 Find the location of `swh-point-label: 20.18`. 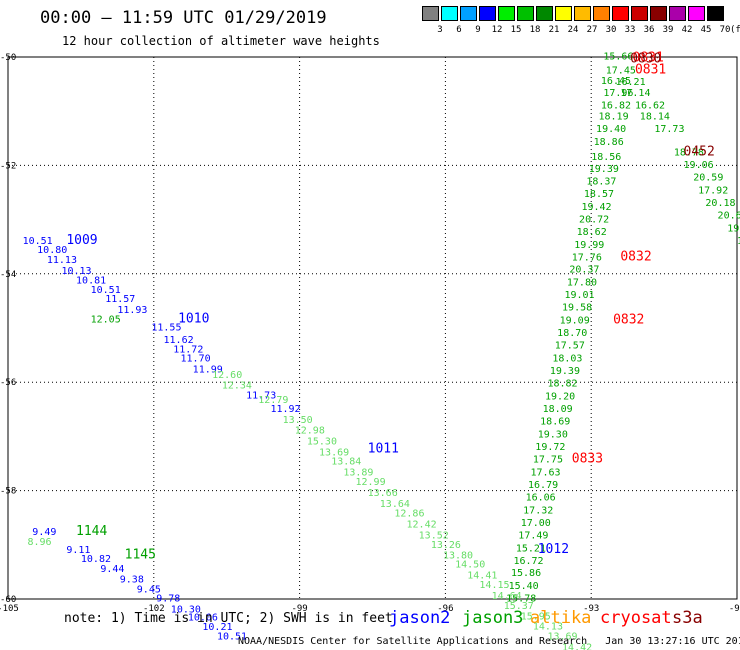

swh-point-label: 20.18 is located at coordinates (720, 203).